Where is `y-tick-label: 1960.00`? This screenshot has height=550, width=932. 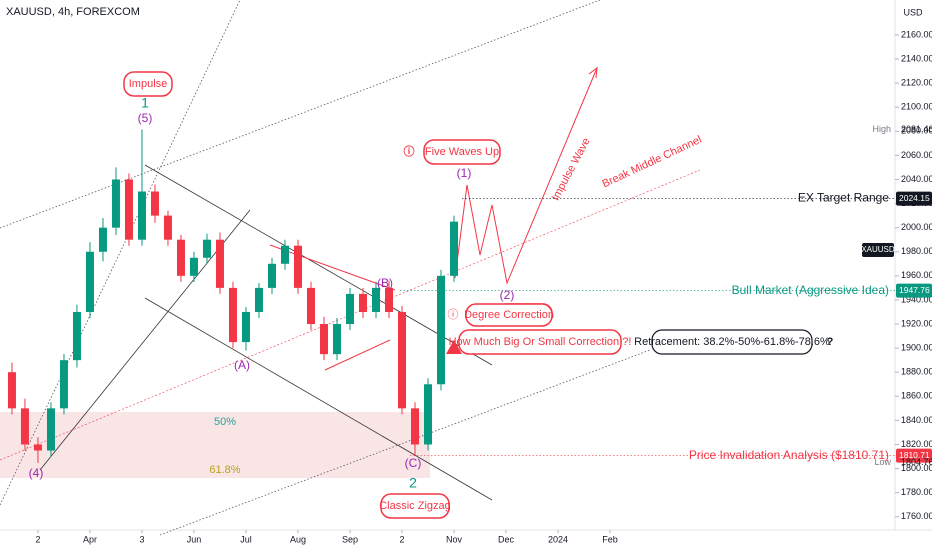 y-tick-label: 1960.00 is located at coordinates (916, 275).